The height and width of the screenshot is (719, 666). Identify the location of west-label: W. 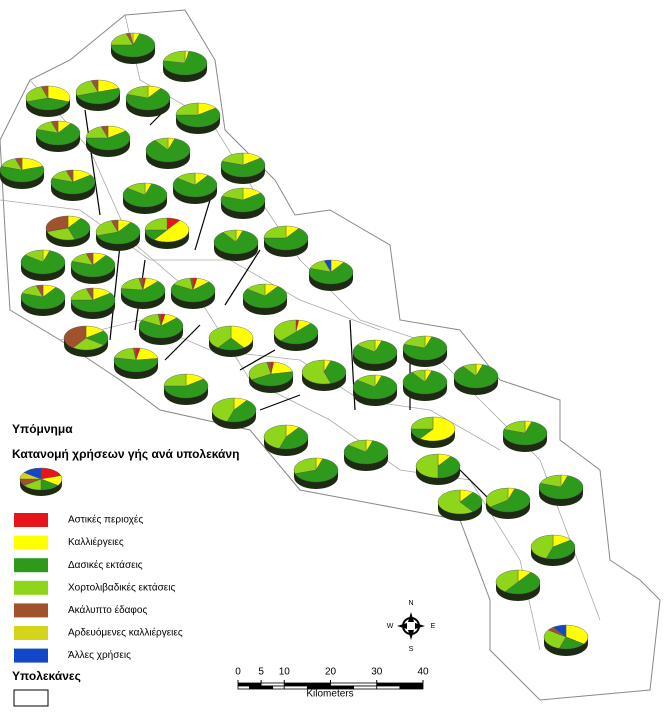
(390, 626).